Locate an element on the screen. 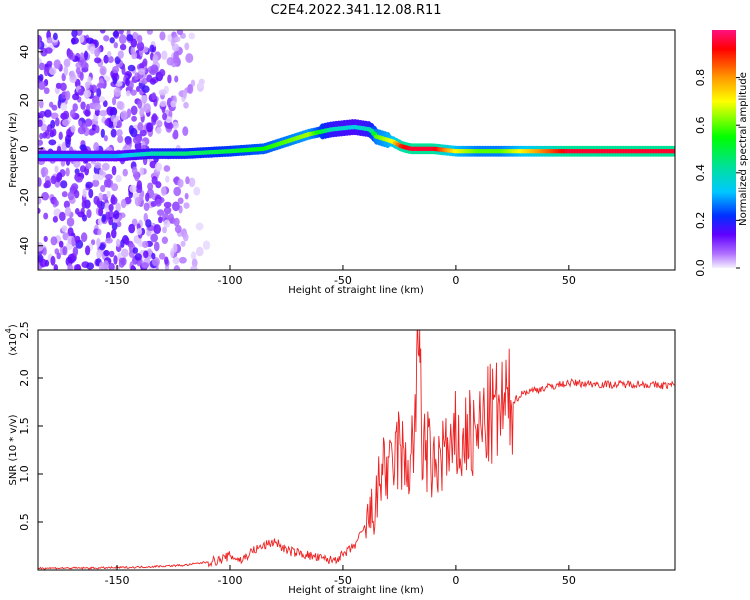 This screenshot has height=600, width=750. snr-multiplier: (x104) is located at coordinates (11, 340).